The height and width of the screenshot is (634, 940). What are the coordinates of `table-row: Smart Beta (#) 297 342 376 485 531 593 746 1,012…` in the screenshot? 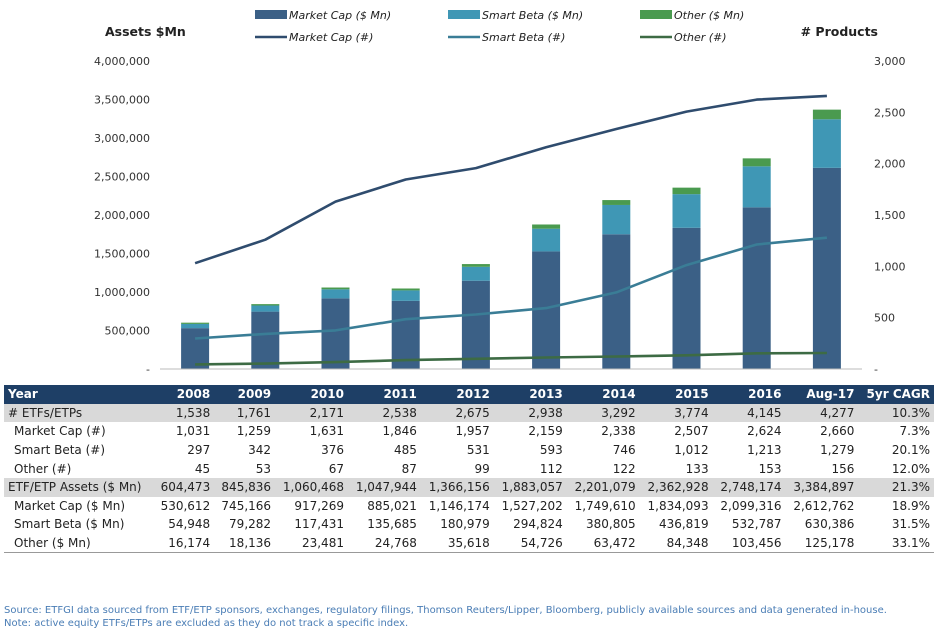 It's located at (469, 450).